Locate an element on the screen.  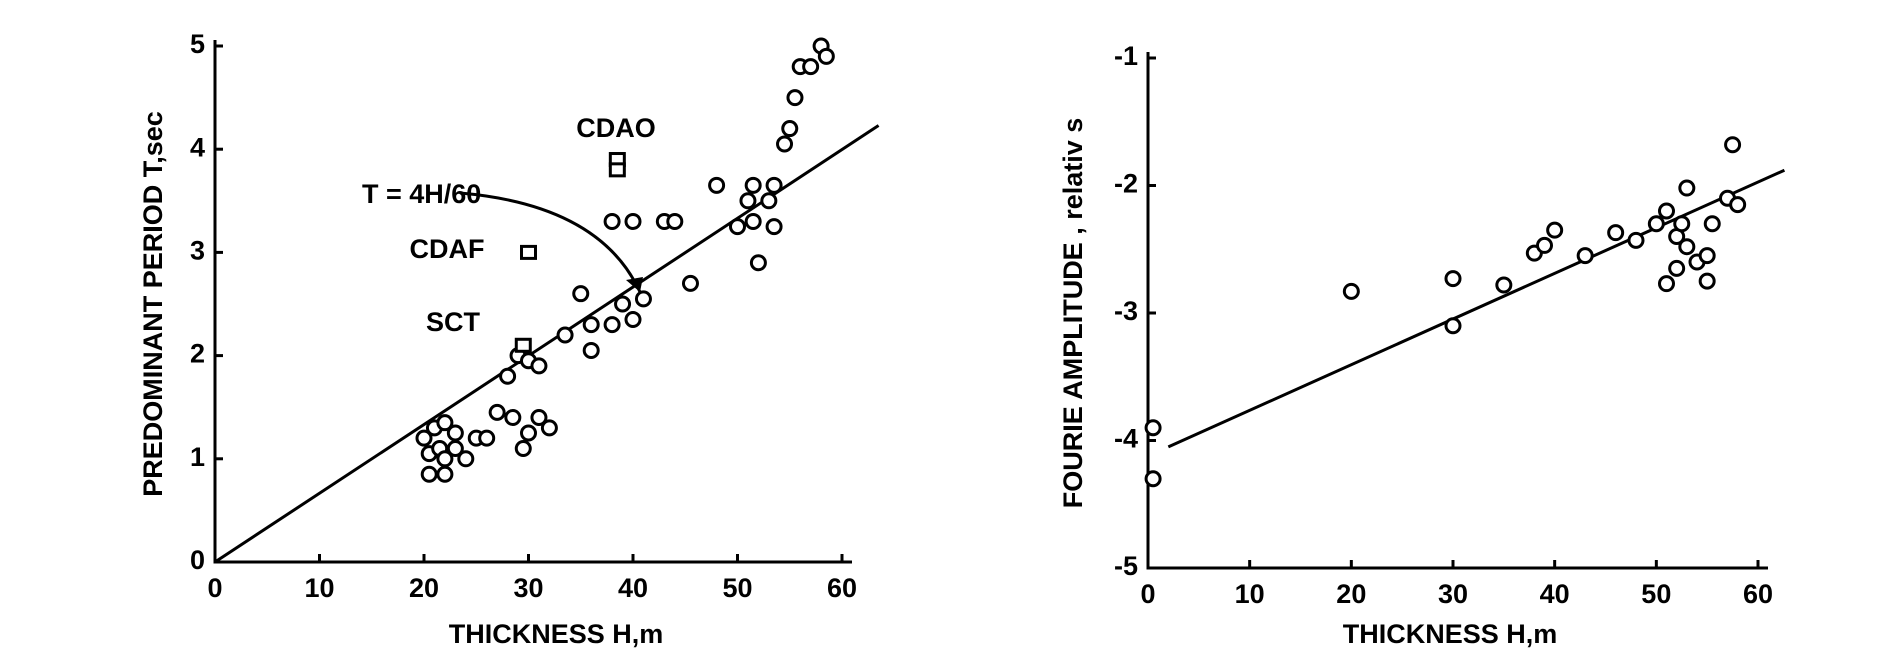
y-tick-label: -1 is located at coordinates (1126, 56).